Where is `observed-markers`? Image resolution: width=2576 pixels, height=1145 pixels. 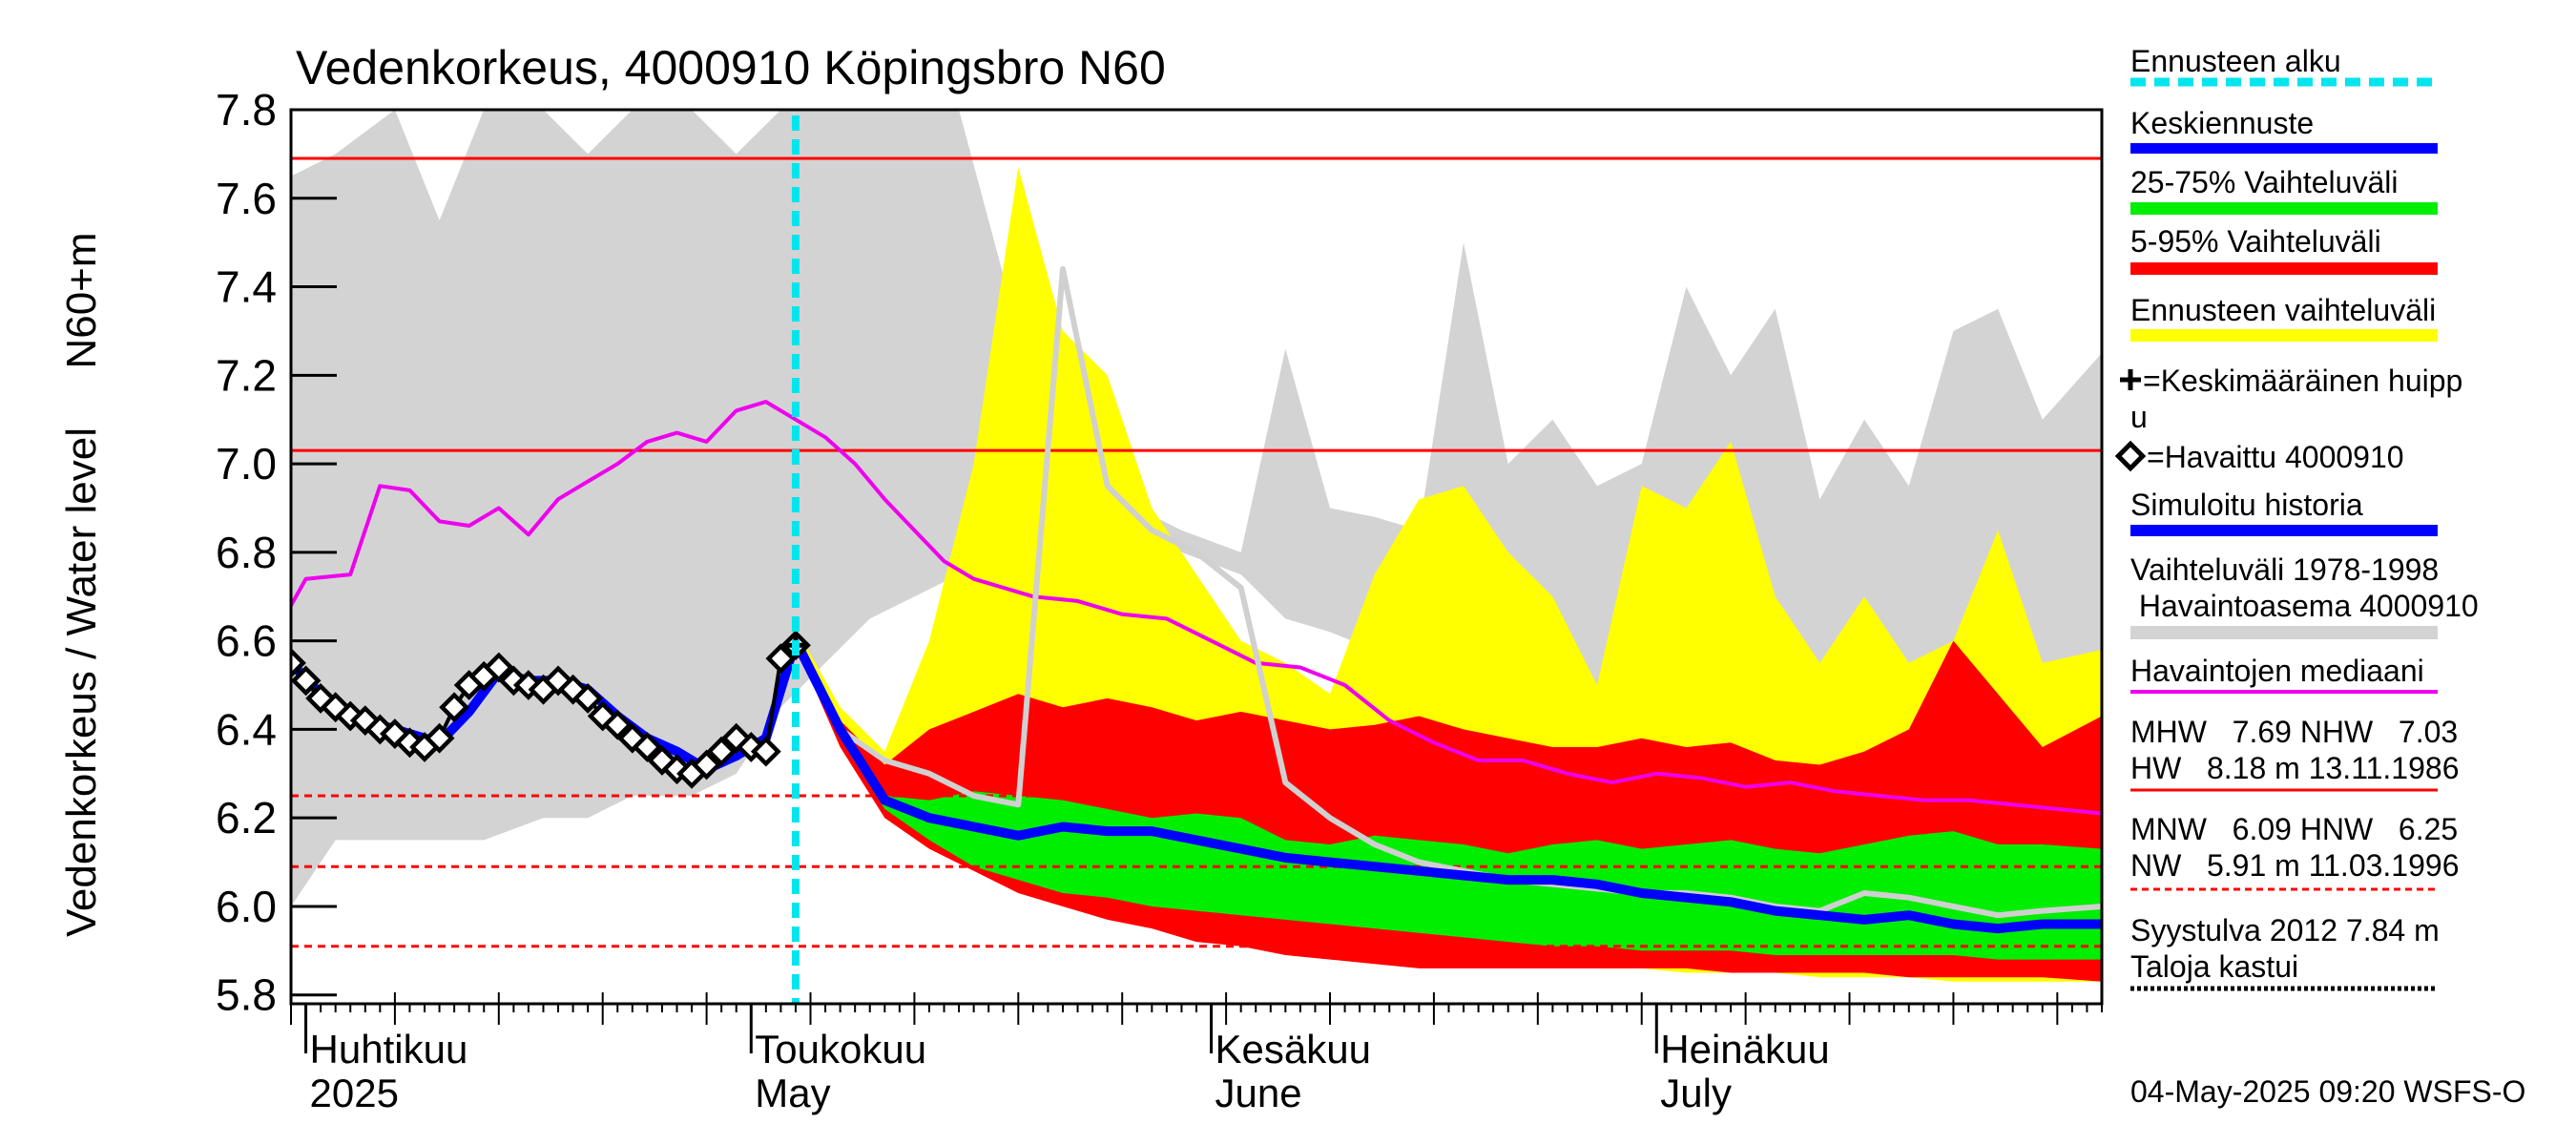
observed-markers is located at coordinates (551, 709).